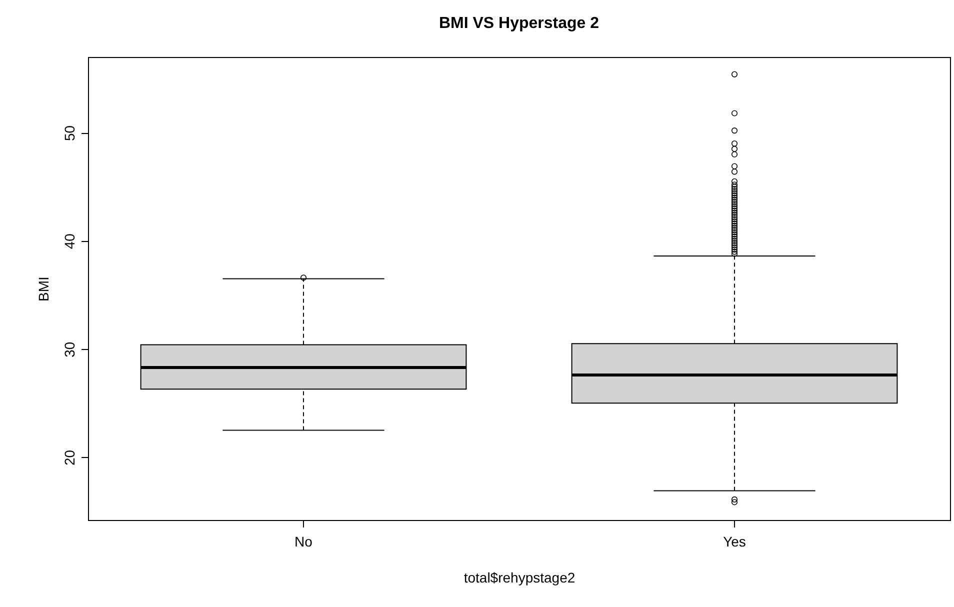  What do you see at coordinates (734, 542) in the screenshot?
I see `x-tick-label: Yes` at bounding box center [734, 542].